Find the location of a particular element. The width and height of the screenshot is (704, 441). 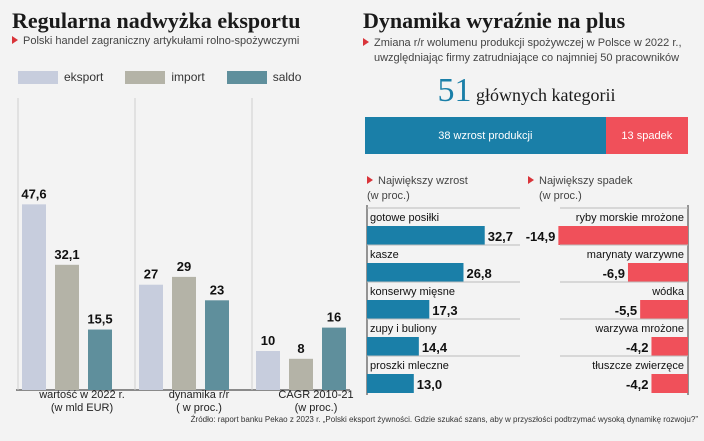

split-decline-text: spadek is located at coordinates (654, 135).